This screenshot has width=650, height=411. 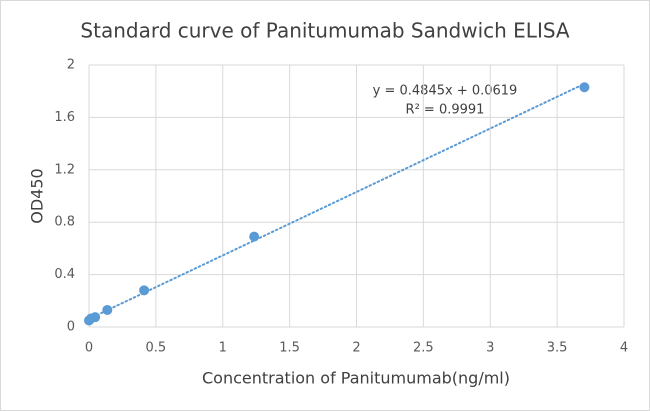 What do you see at coordinates (89, 348) in the screenshot?
I see `x-tick-label: 0` at bounding box center [89, 348].